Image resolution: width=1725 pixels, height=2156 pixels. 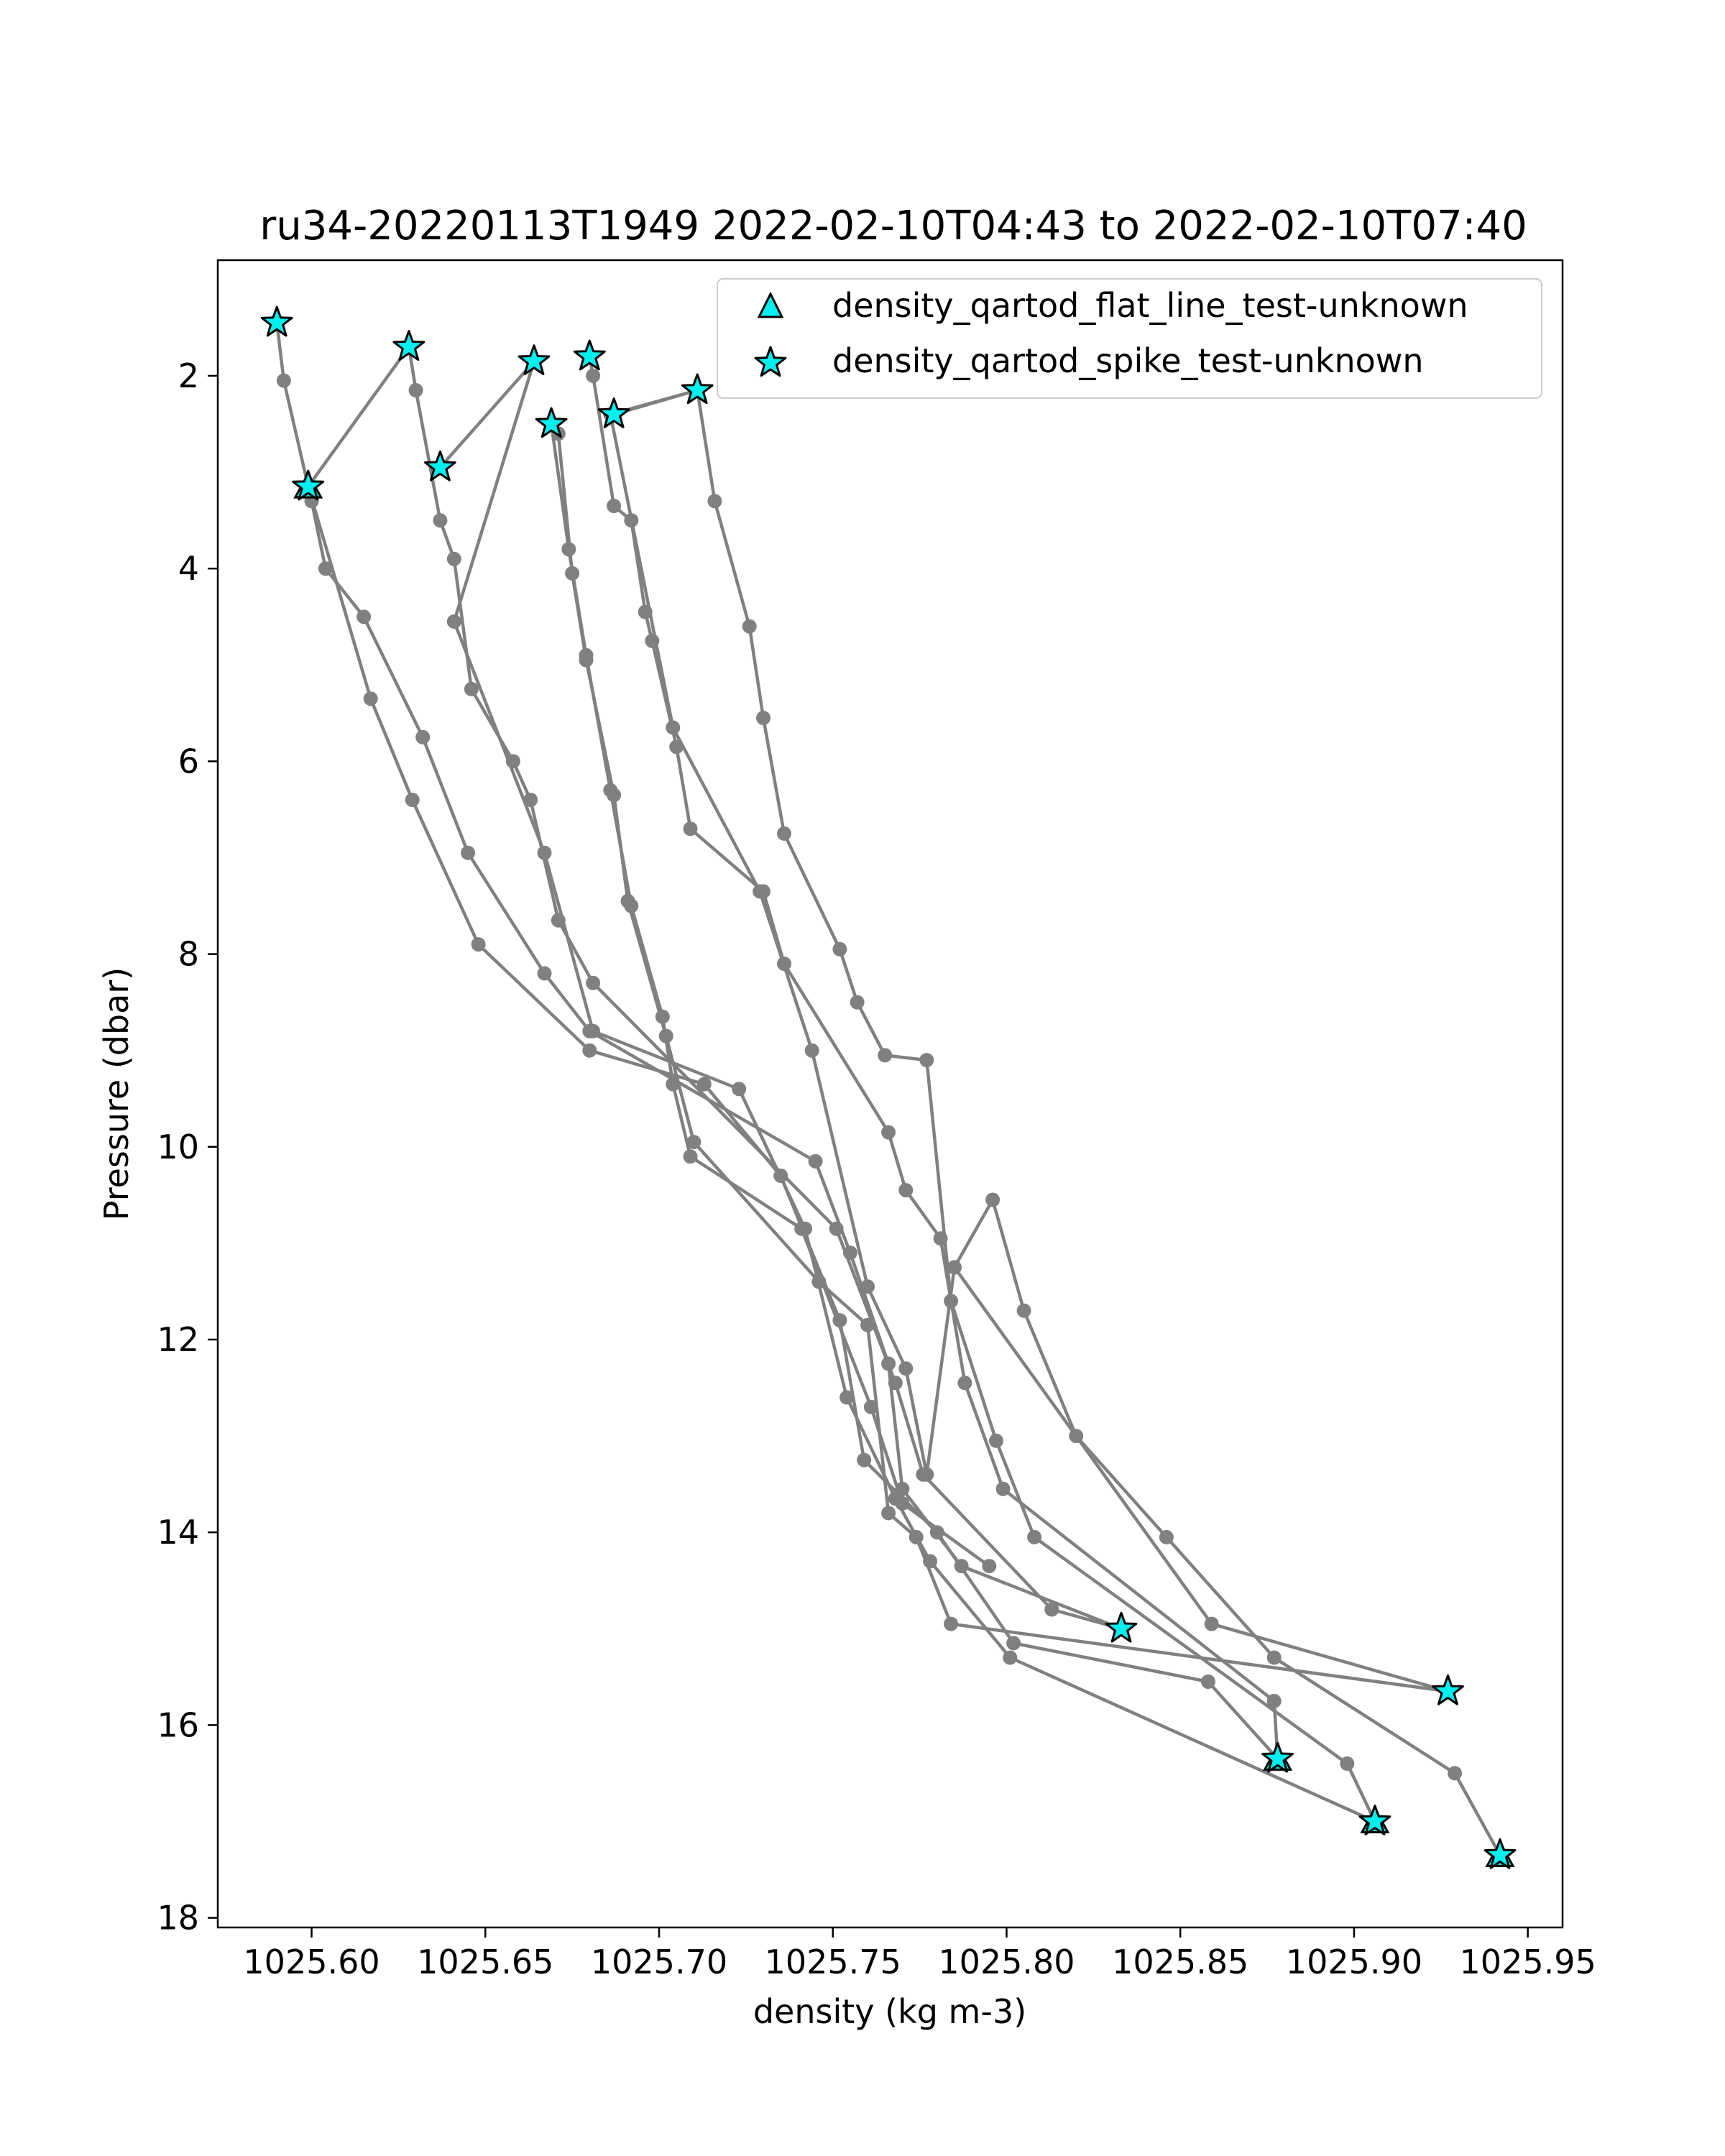 I want to click on y-tick-label: 6, so click(x=188, y=761).